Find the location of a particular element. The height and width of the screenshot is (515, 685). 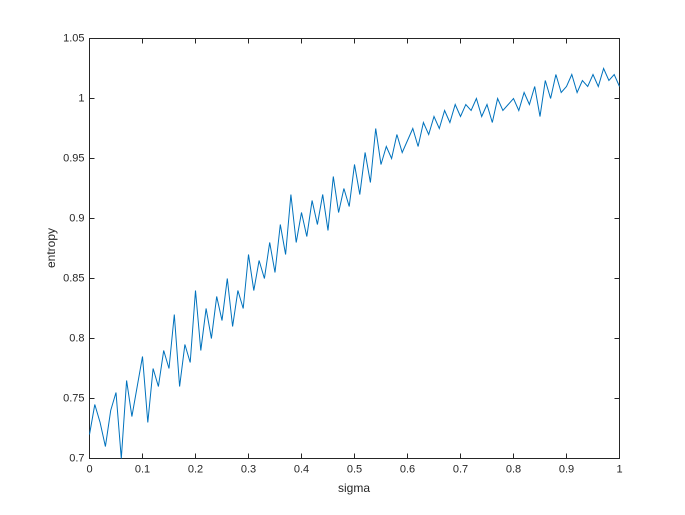

x-tick-label: 1 is located at coordinates (619, 469).